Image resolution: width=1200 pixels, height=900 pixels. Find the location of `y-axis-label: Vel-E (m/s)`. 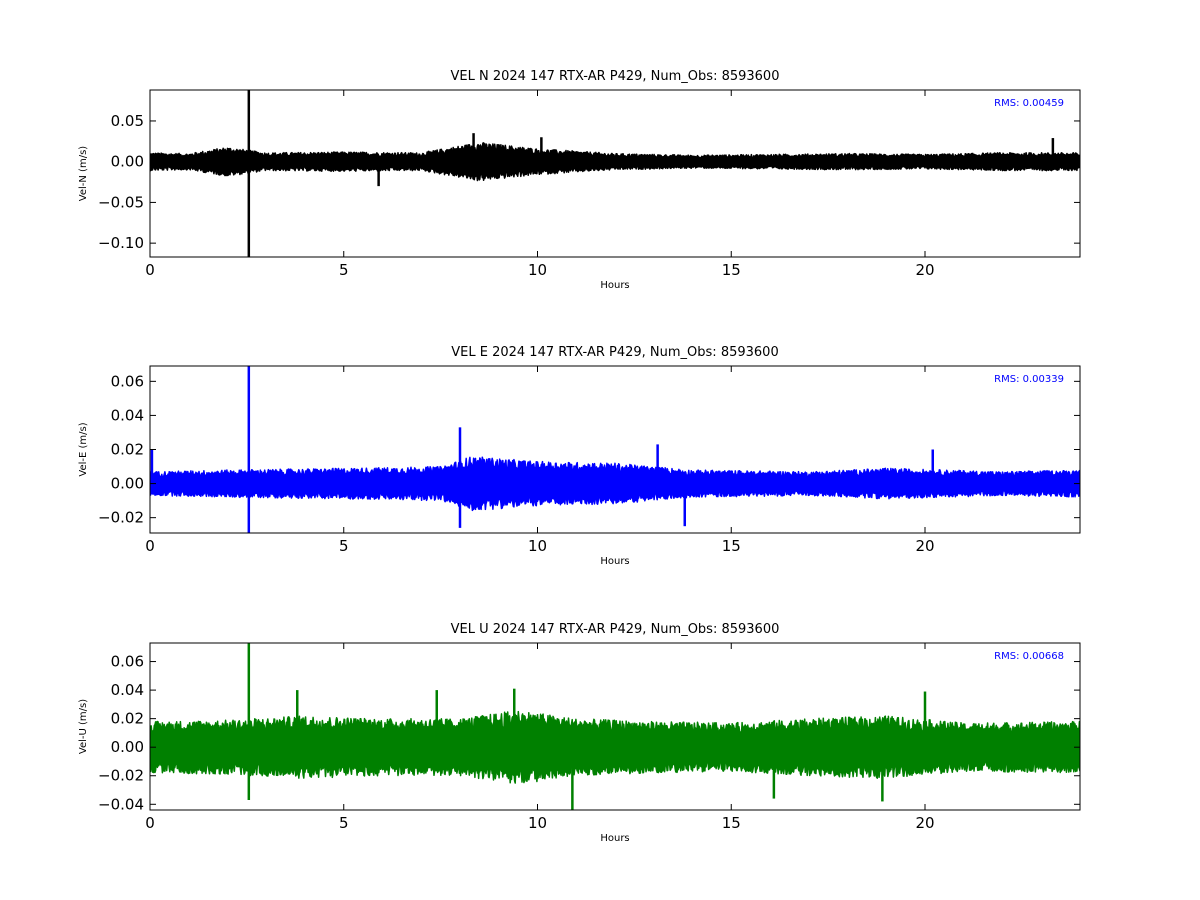

y-axis-label: Vel-E (m/s) is located at coordinates (83, 449).